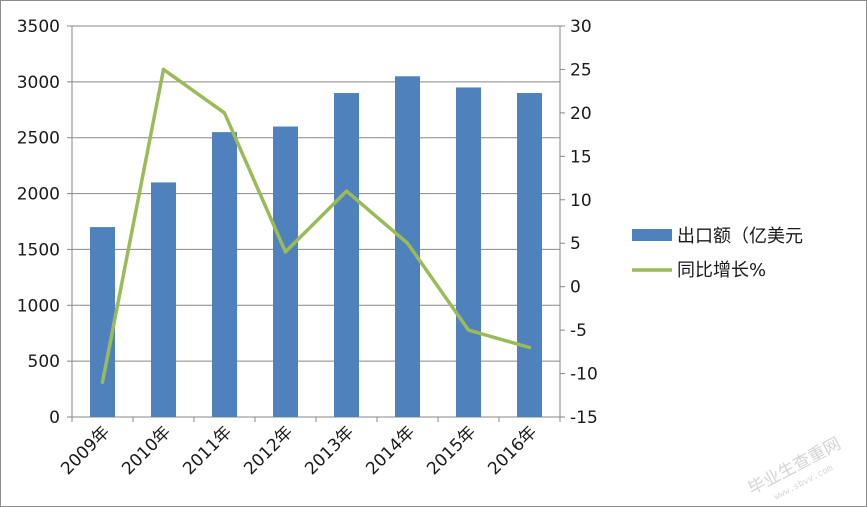 Image resolution: width=867 pixels, height=507 pixels. What do you see at coordinates (38, 306) in the screenshot?
I see `y-left-tick-label: 1000` at bounding box center [38, 306].